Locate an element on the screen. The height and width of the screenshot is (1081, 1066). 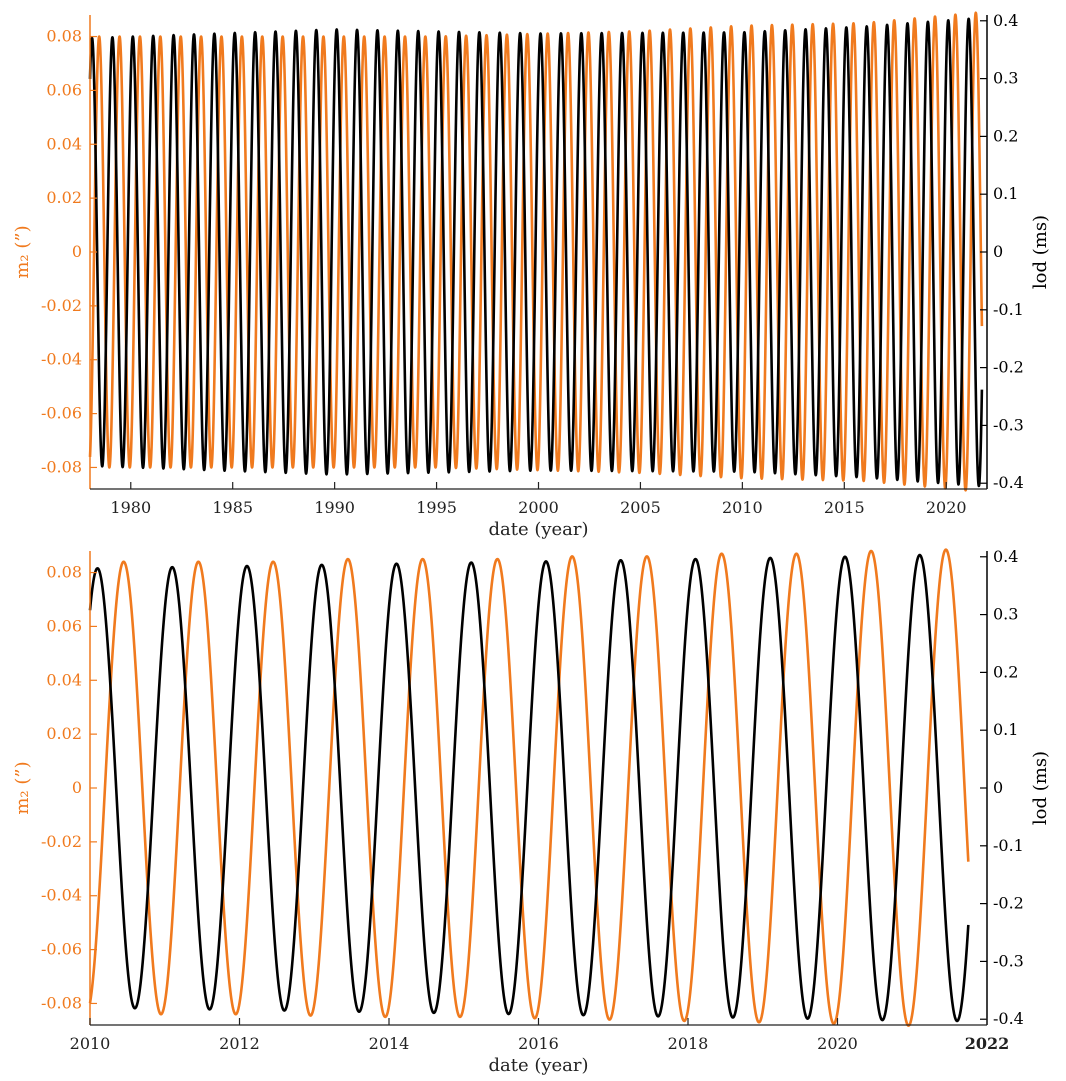
x-tick-label: 2016 is located at coordinates (538, 1043).